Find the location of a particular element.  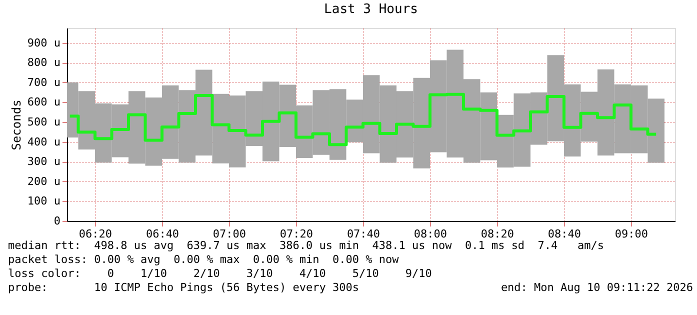

x-tick-label: 07:20 is located at coordinates (297, 234).